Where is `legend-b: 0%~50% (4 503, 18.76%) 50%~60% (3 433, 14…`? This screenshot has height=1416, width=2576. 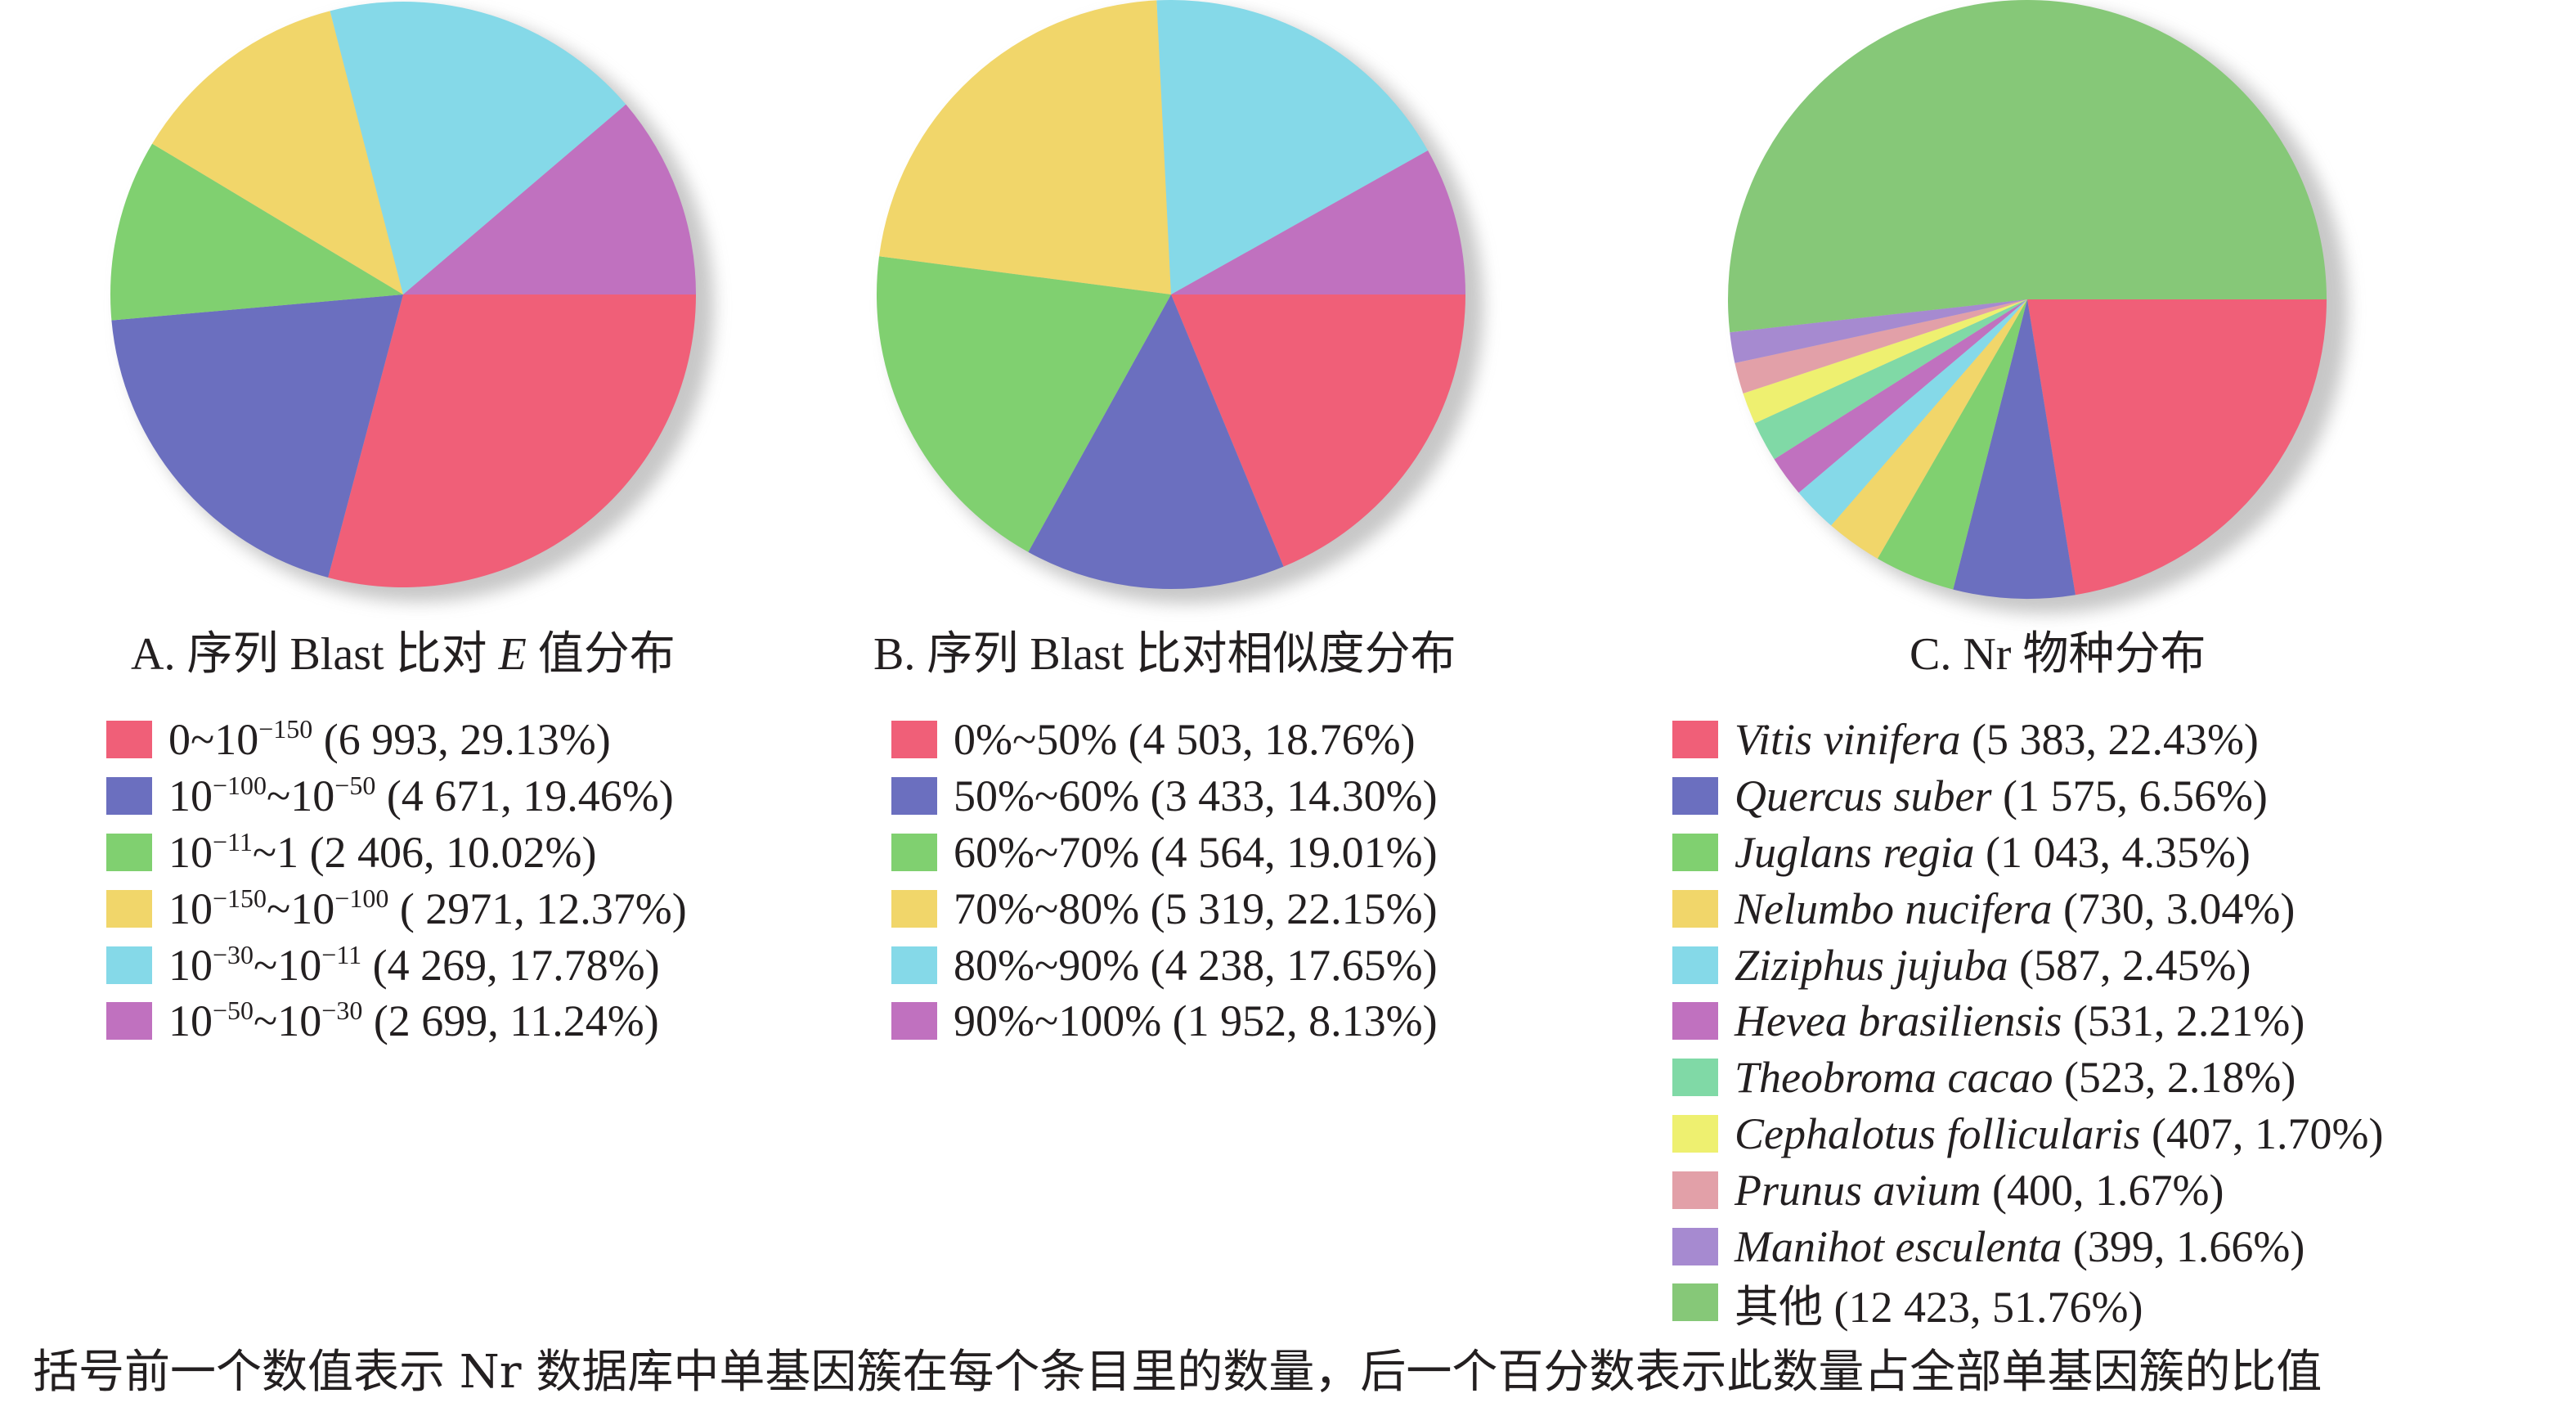
legend-b: 0%~50% (4 503, 18.76%) 50%~60% (3 433, 14… is located at coordinates (1164, 881).